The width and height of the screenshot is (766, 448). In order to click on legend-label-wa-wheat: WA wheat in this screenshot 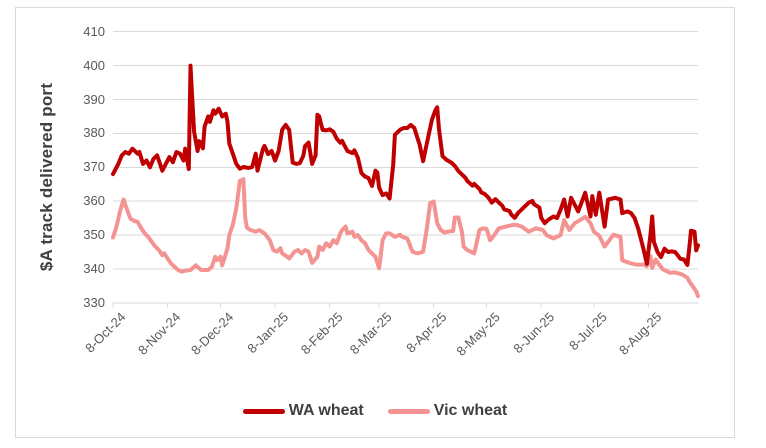, I will do `click(326, 410)`.